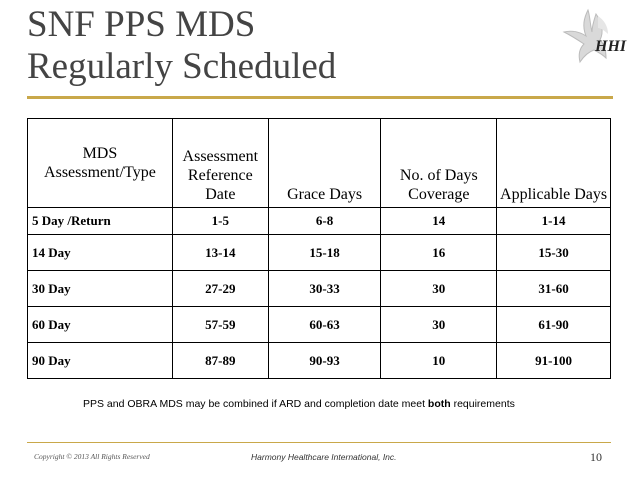  What do you see at coordinates (100, 252) in the screenshot?
I see `assessment-type-cell: 14 Day` at bounding box center [100, 252].